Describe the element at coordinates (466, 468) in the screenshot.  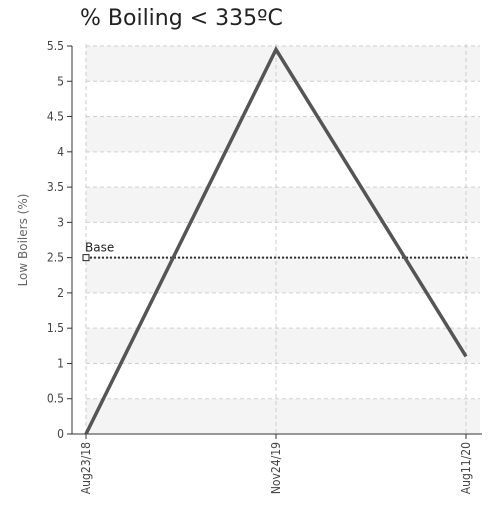
I see `x-tick-label: Aug11/20` at that location.